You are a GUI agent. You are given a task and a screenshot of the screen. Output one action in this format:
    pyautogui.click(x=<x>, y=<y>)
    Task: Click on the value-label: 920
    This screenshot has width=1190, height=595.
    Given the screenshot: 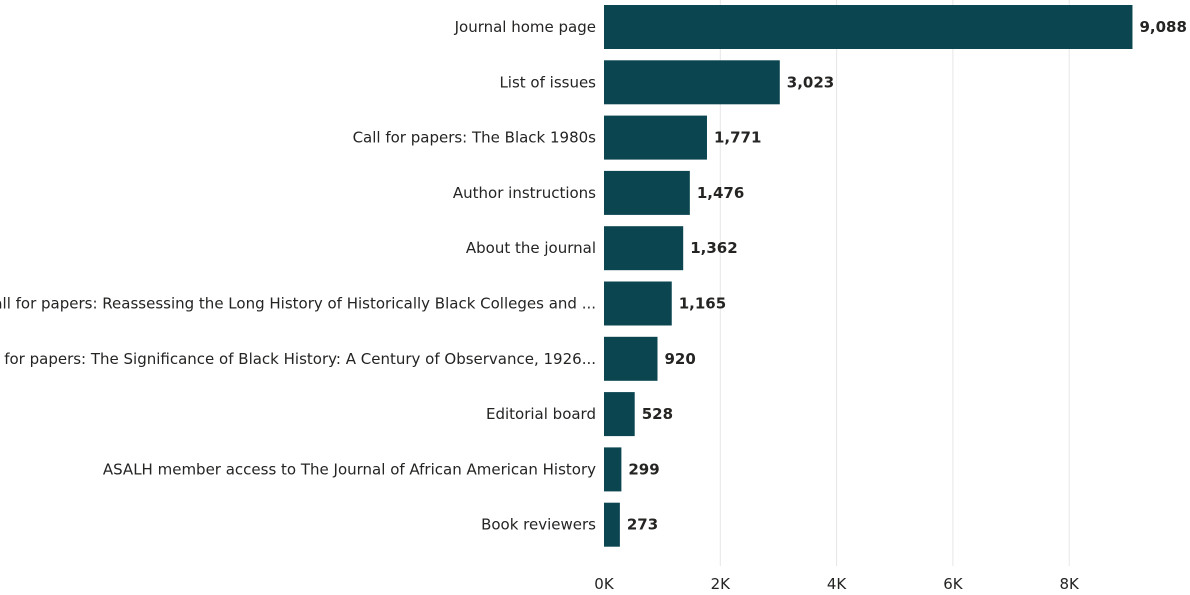 What is the action you would take?
    pyautogui.click(x=679, y=359)
    